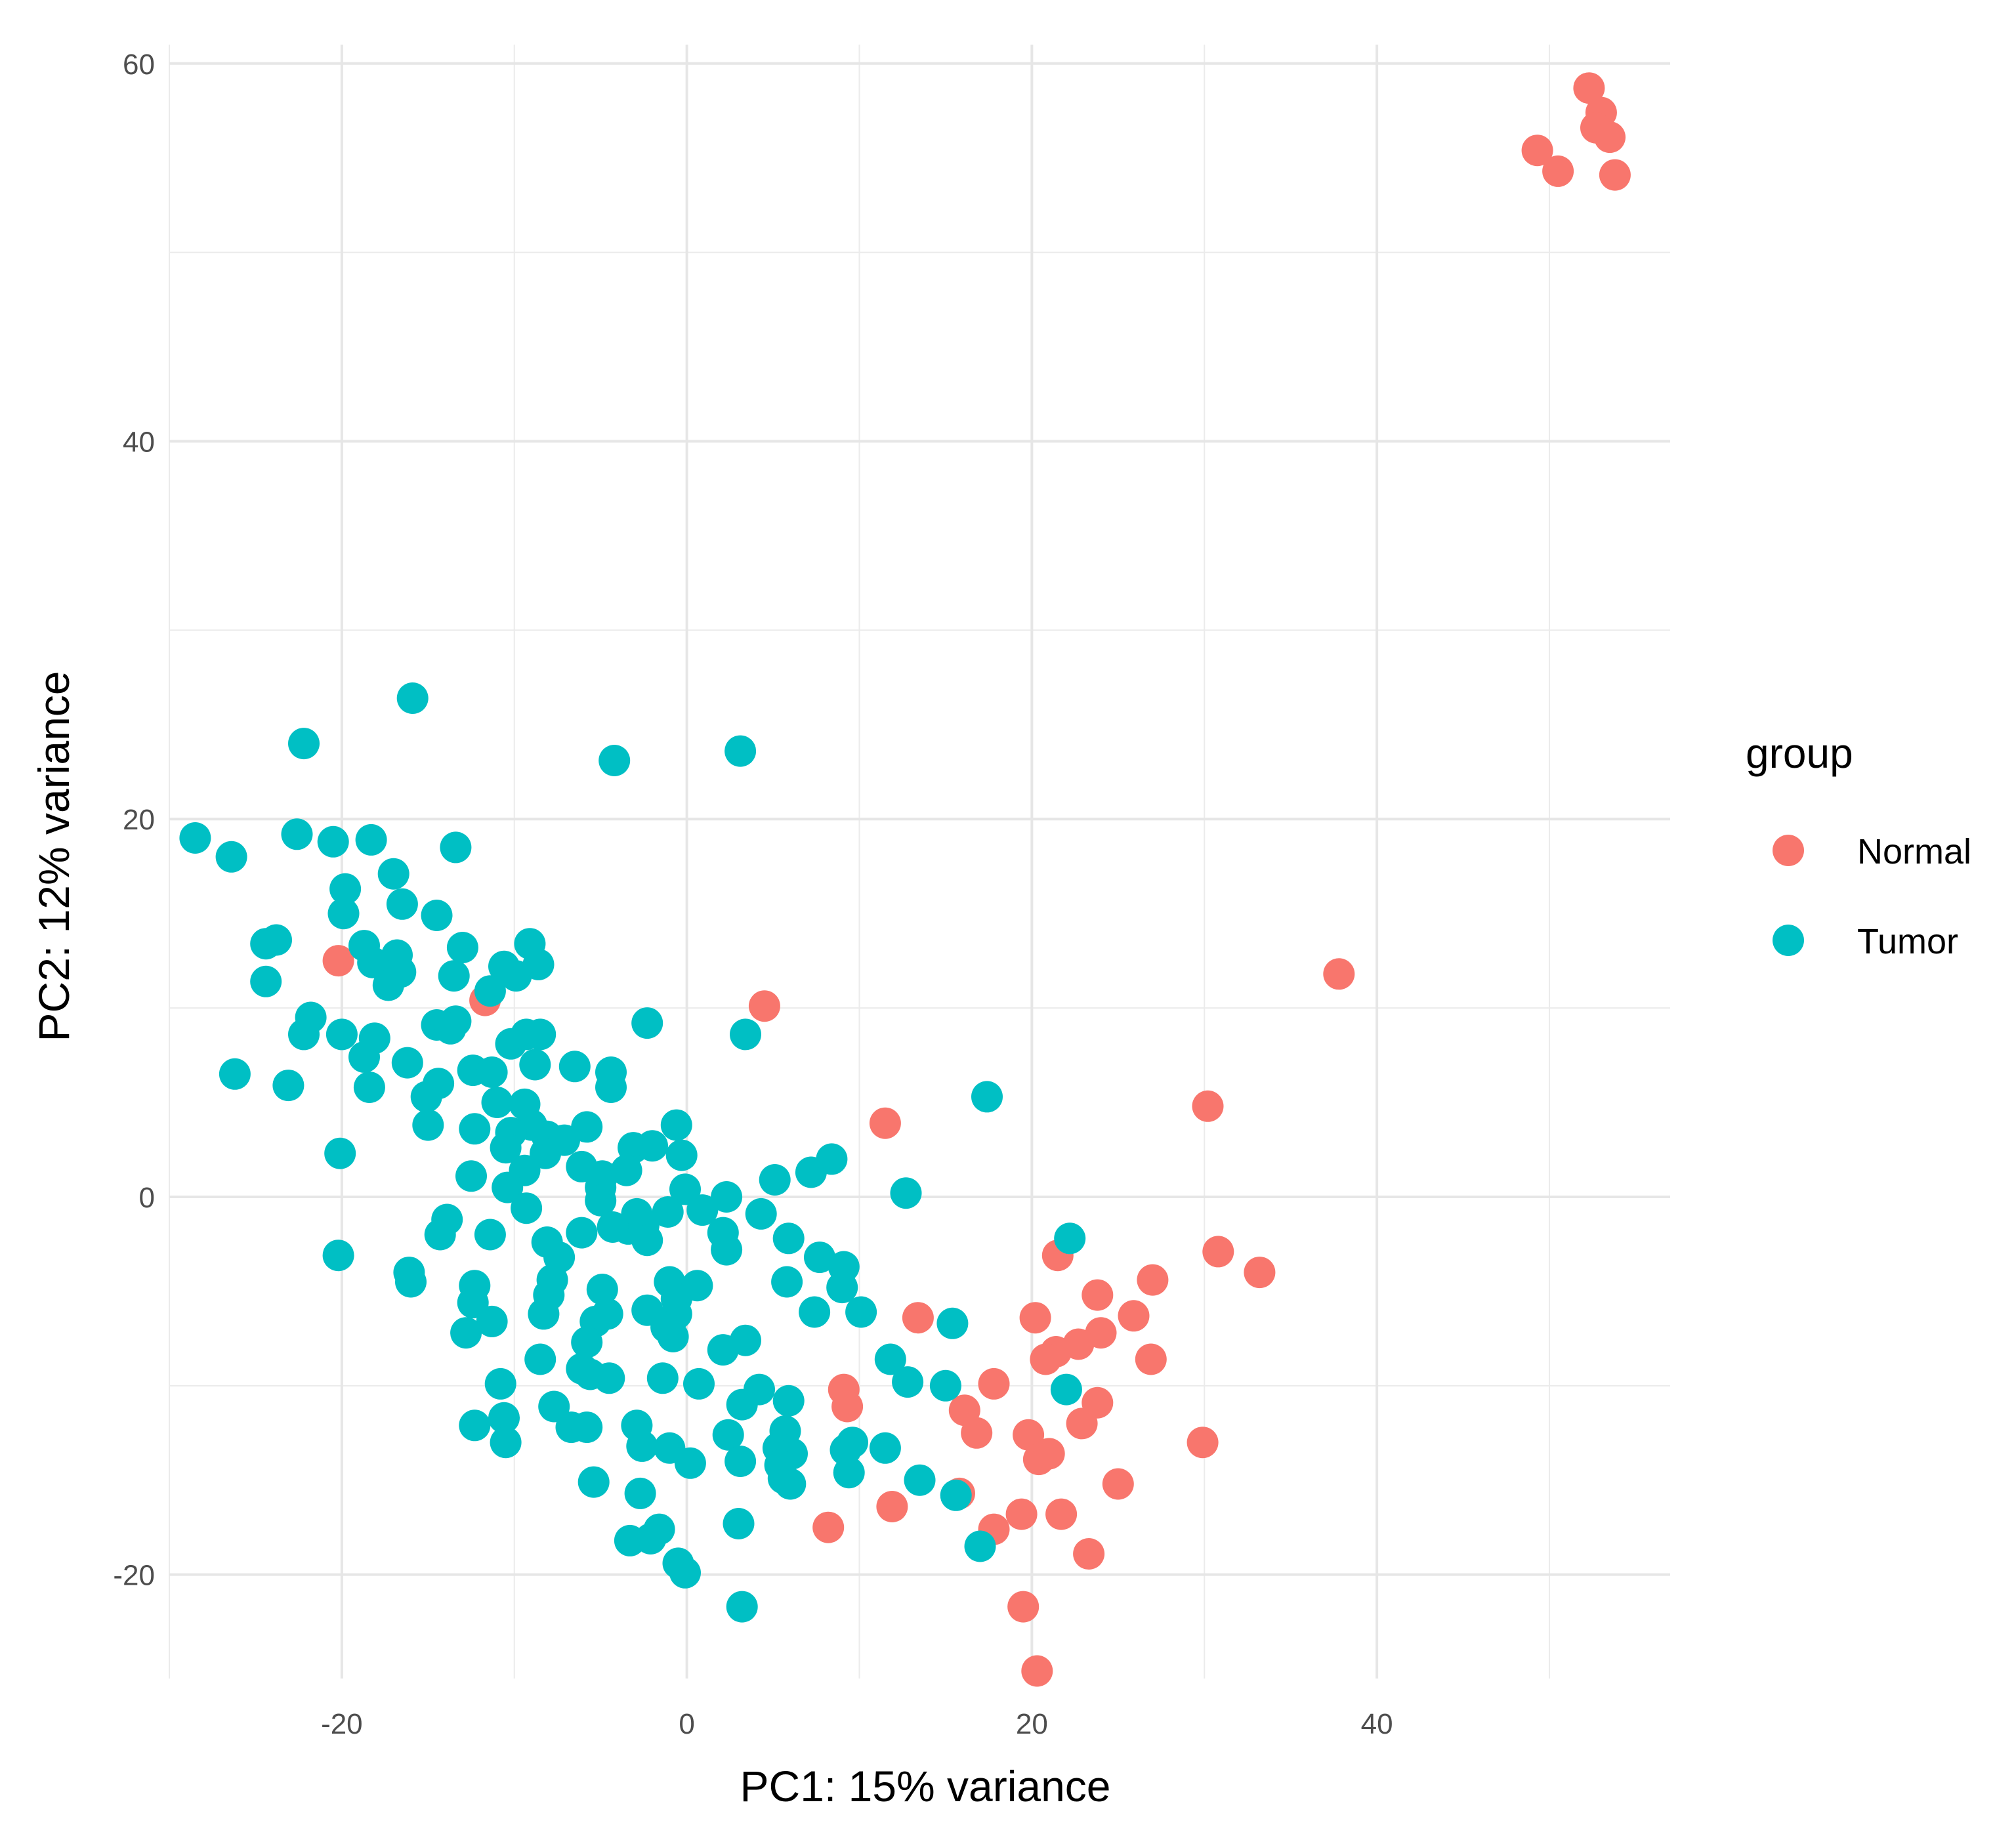 This screenshot has height=1836, width=2016. What do you see at coordinates (925, 1786) in the screenshot?
I see `x-axis-title: PC1: 15% variance` at bounding box center [925, 1786].